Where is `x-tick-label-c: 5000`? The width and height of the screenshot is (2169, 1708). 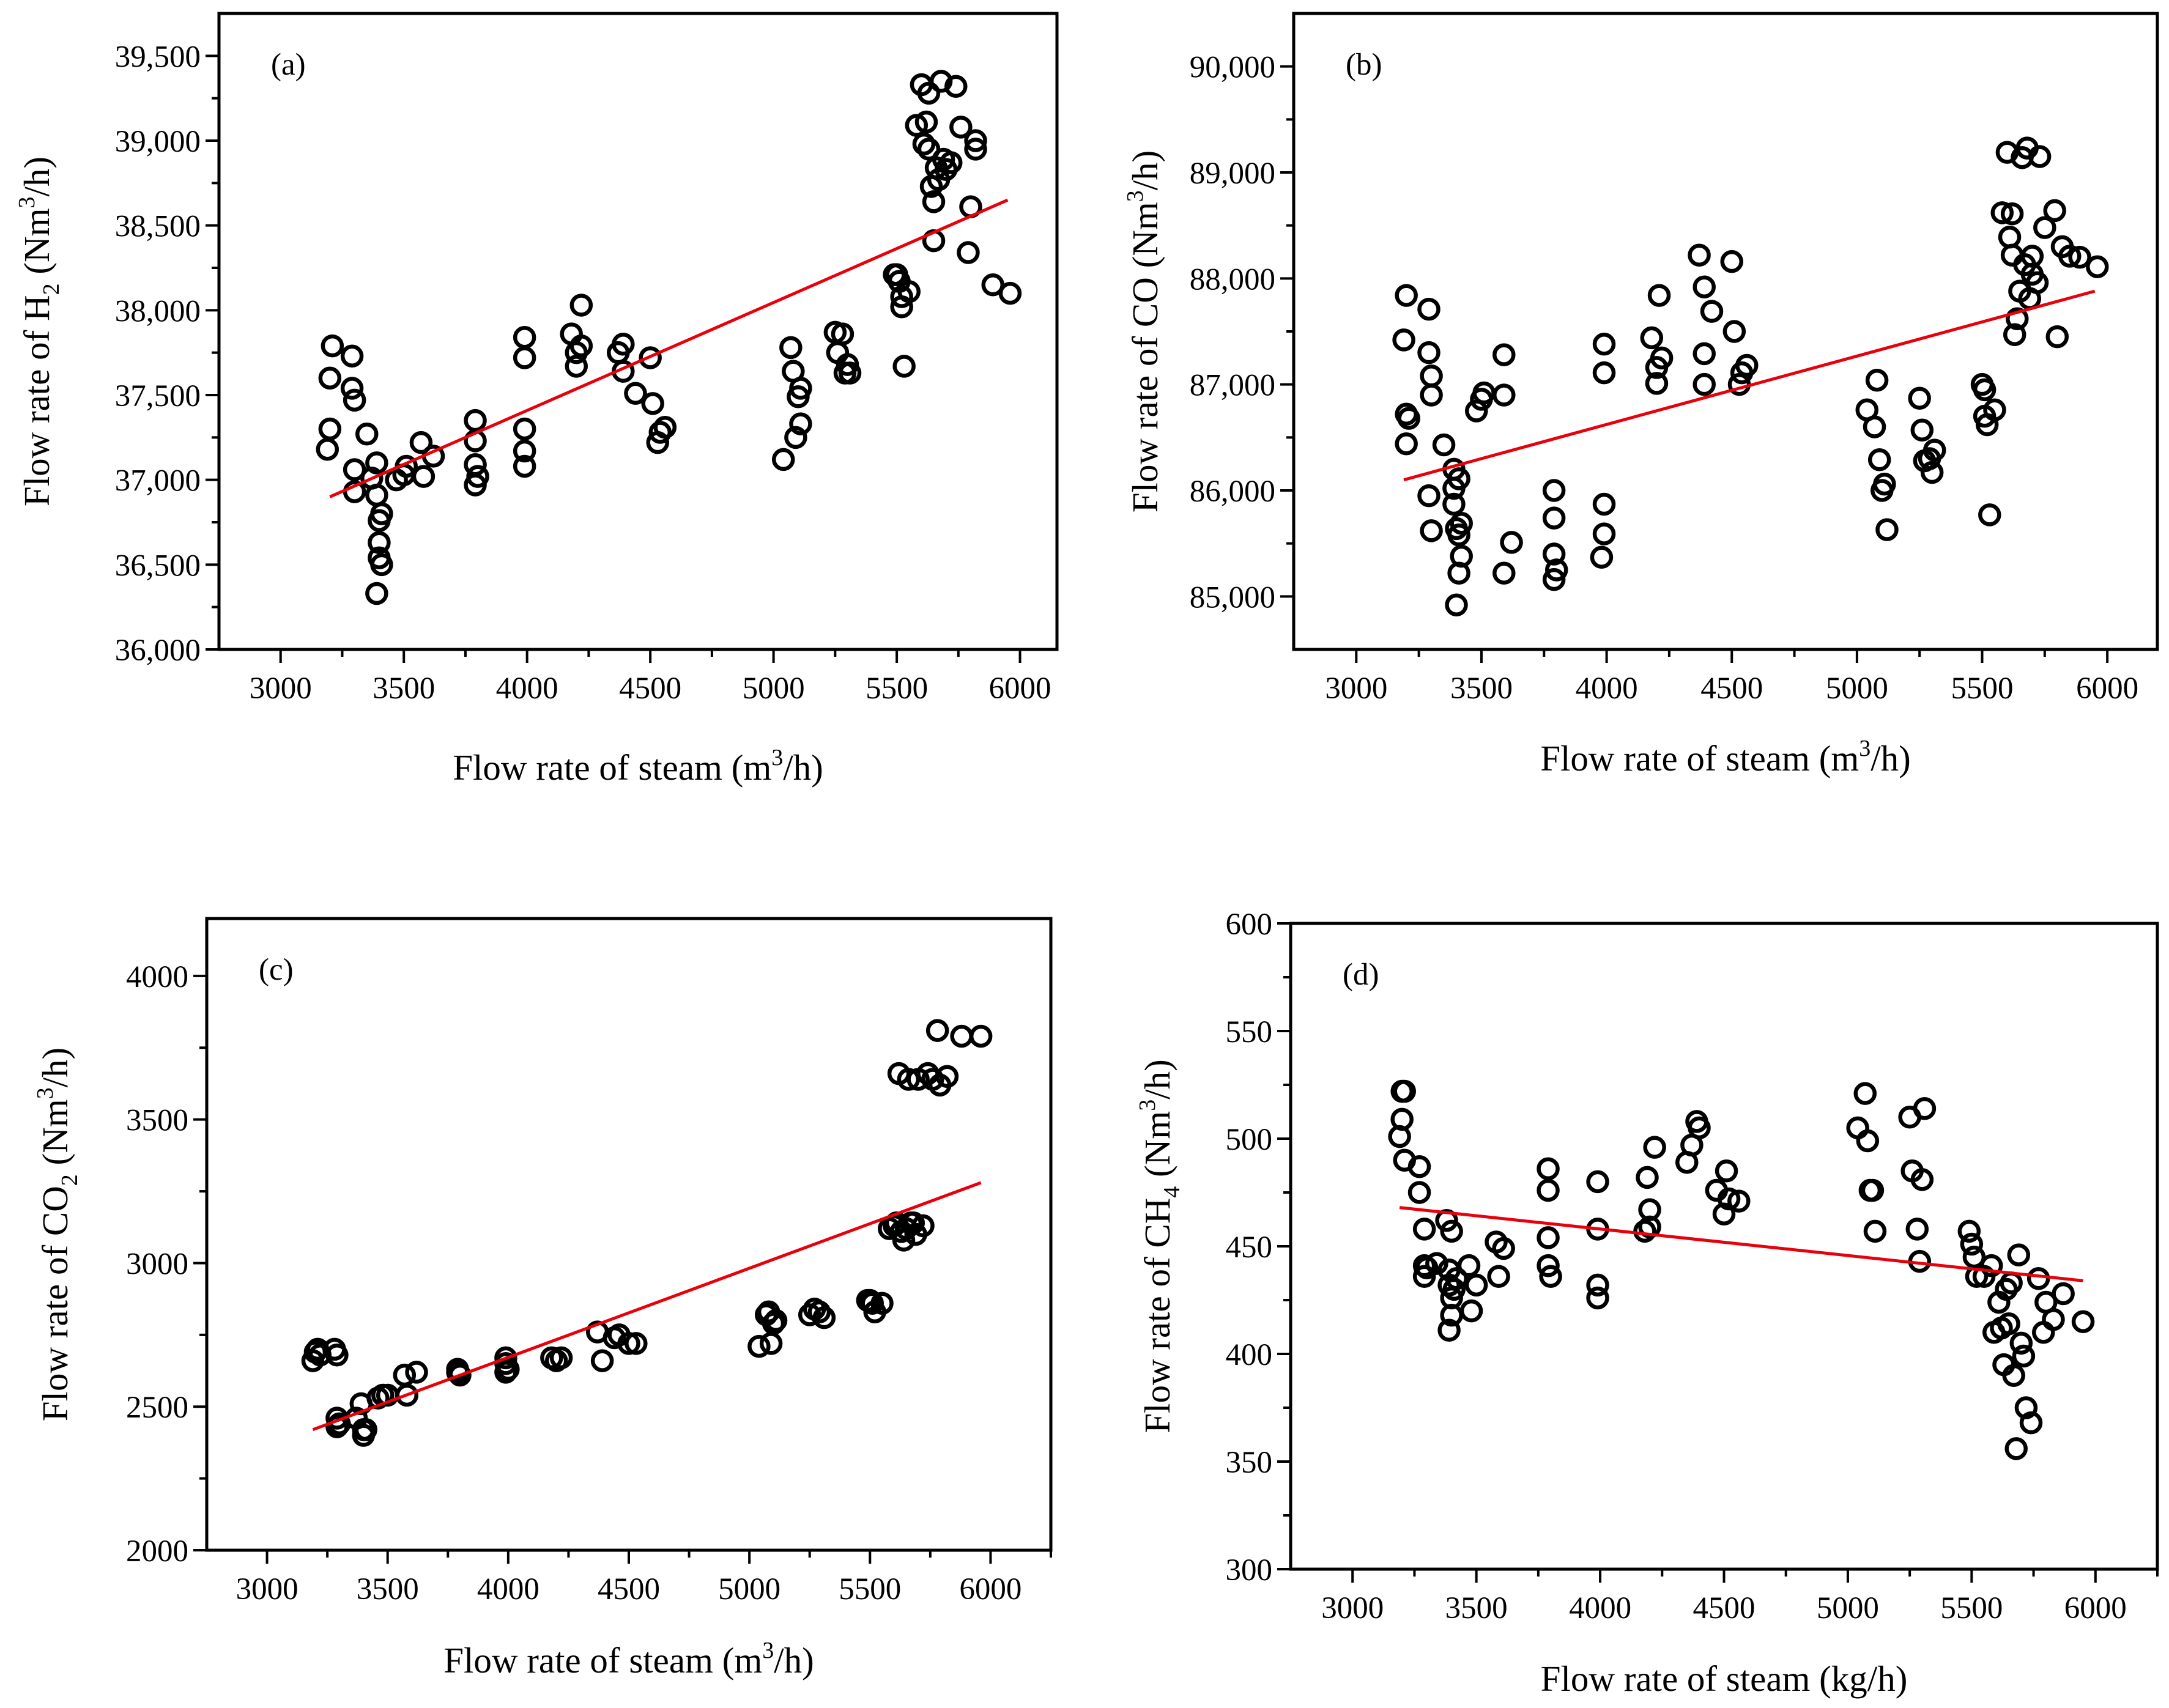
x-tick-label-c: 5000 is located at coordinates (749, 1589).